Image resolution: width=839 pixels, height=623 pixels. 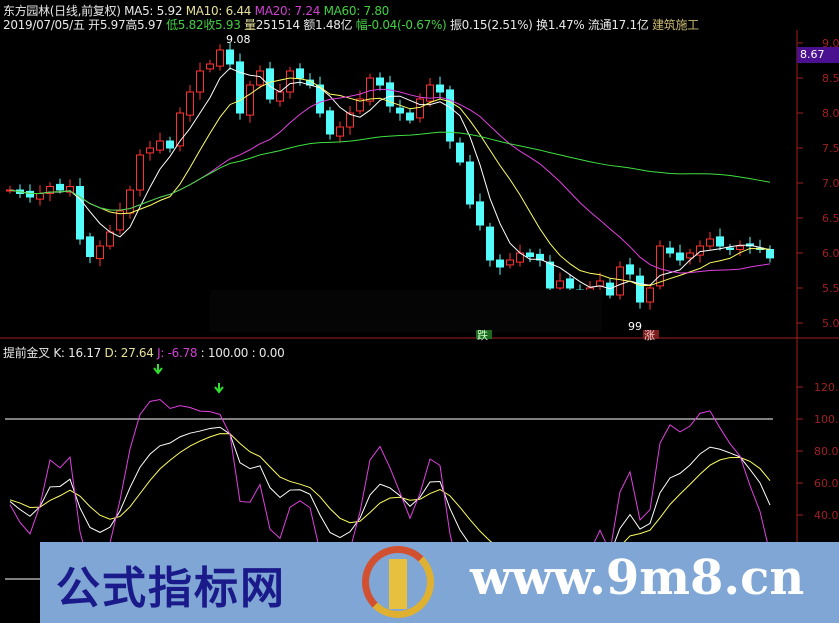 What do you see at coordinates (224, 353) in the screenshot?
I see `line1-value: : 100.00` at bounding box center [224, 353].